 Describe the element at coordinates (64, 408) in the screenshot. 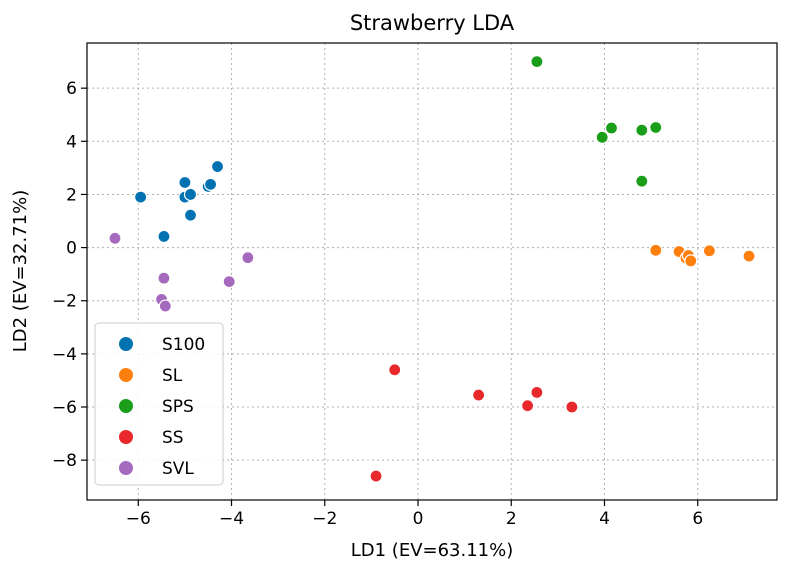

I see `y-tick-label: −6` at that location.